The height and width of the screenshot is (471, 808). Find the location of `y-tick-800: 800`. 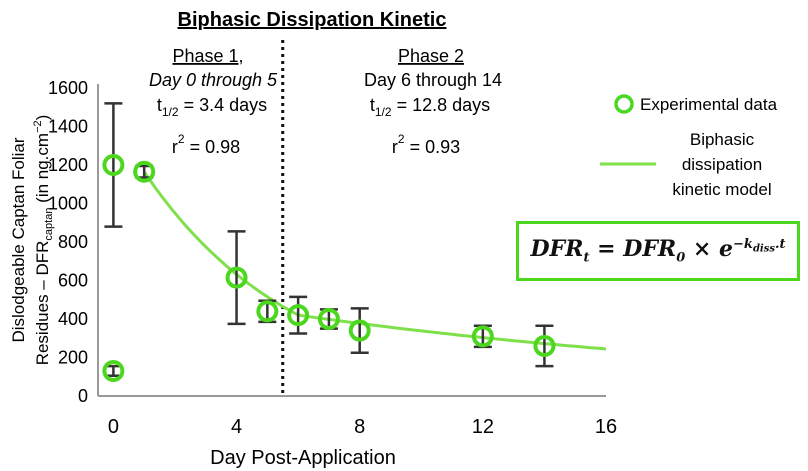

y-tick-800: 800 is located at coordinates (73, 242).